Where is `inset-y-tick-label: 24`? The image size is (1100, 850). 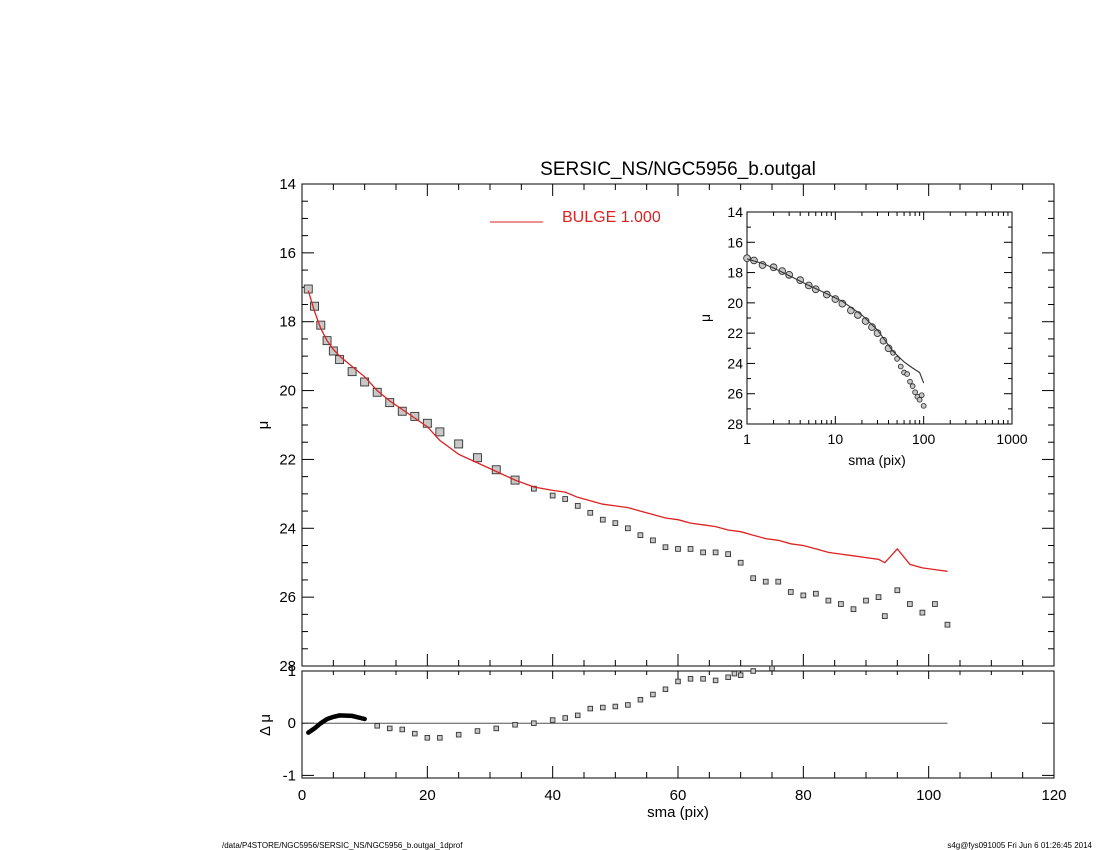
inset-y-tick-label: 24 is located at coordinates (735, 363).